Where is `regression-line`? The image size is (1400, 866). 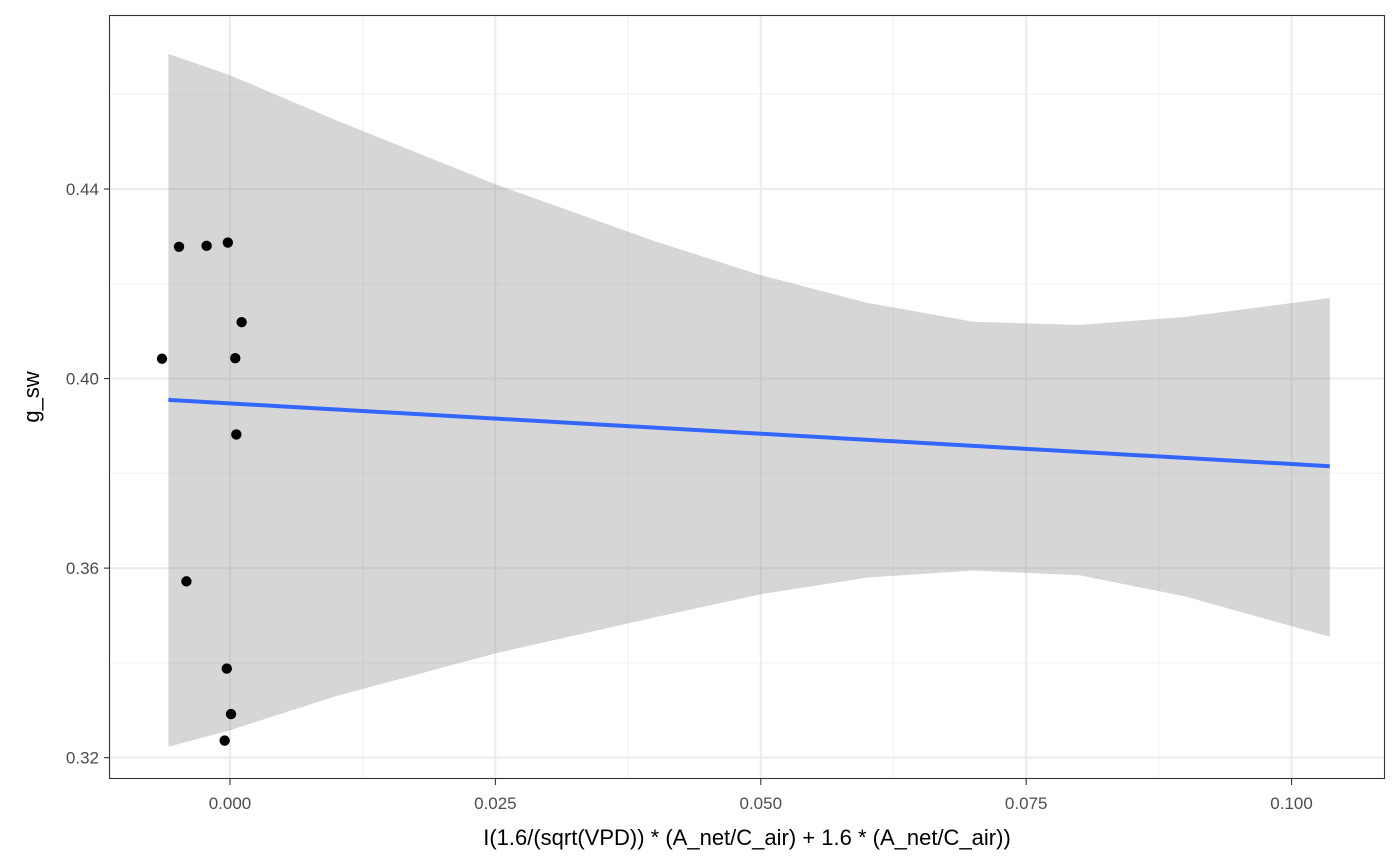
regression-line is located at coordinates (749, 433).